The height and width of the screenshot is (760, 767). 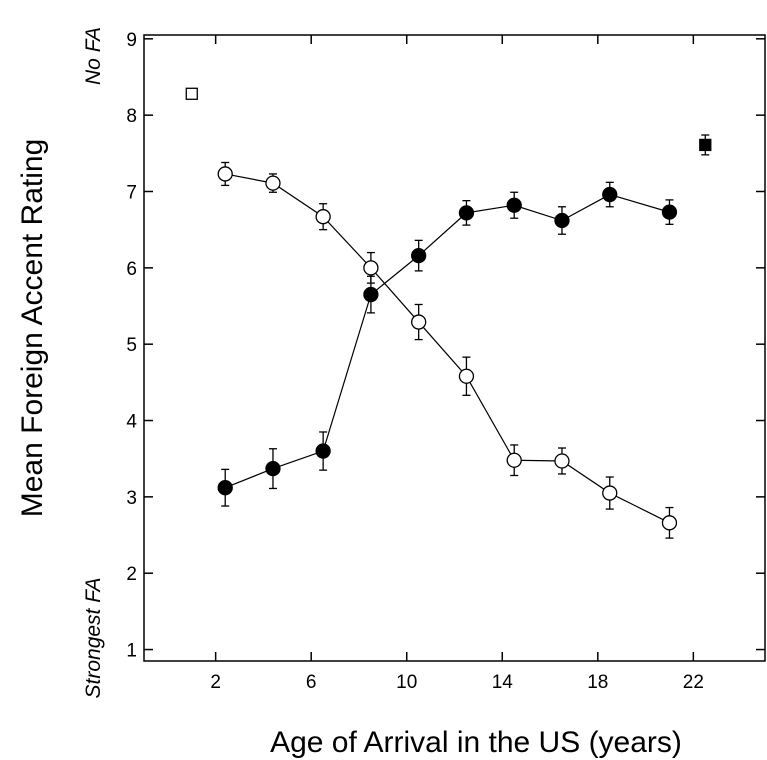 What do you see at coordinates (476, 742) in the screenshot?
I see `x-axis-title: Age of Arrival in the US (years)` at bounding box center [476, 742].